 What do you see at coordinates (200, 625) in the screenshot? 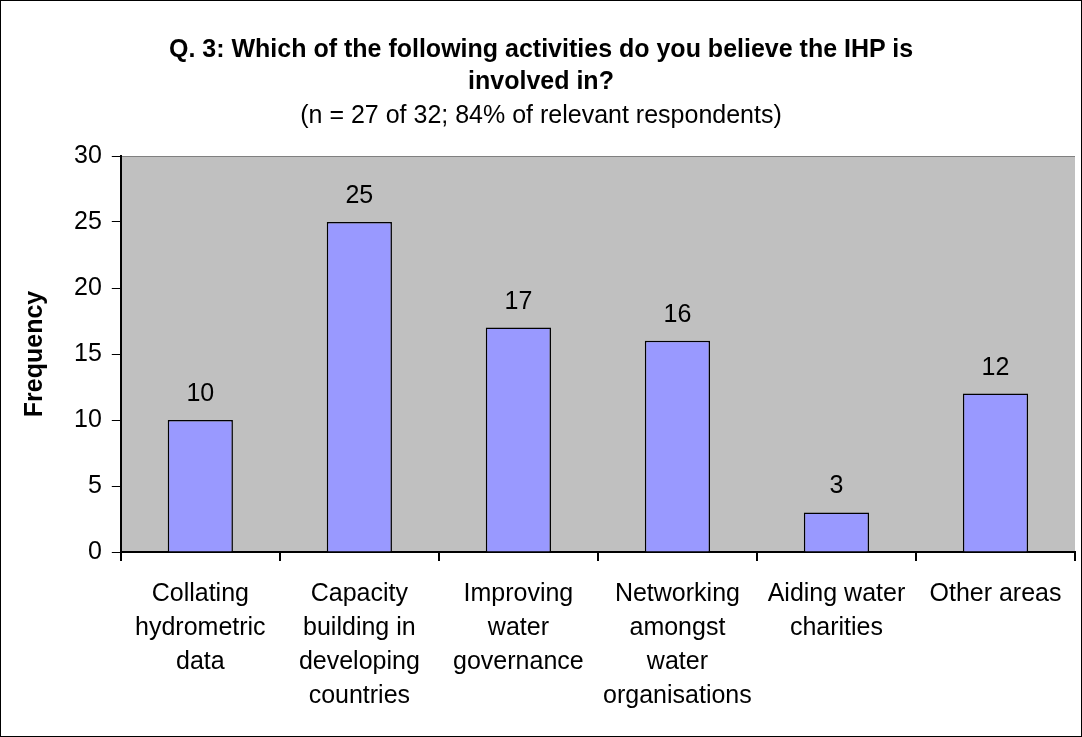
I see `x-tick-label: Collating hydrometric data` at bounding box center [200, 625].